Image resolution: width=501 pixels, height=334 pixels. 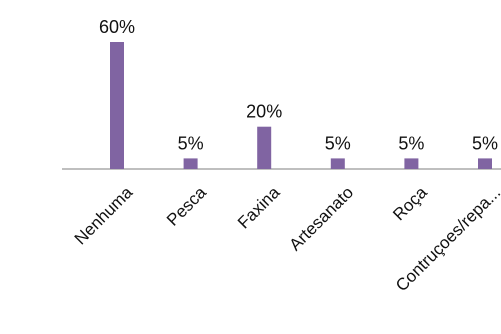 I want to click on category-label-roca: Roça, so click(x=410, y=203).